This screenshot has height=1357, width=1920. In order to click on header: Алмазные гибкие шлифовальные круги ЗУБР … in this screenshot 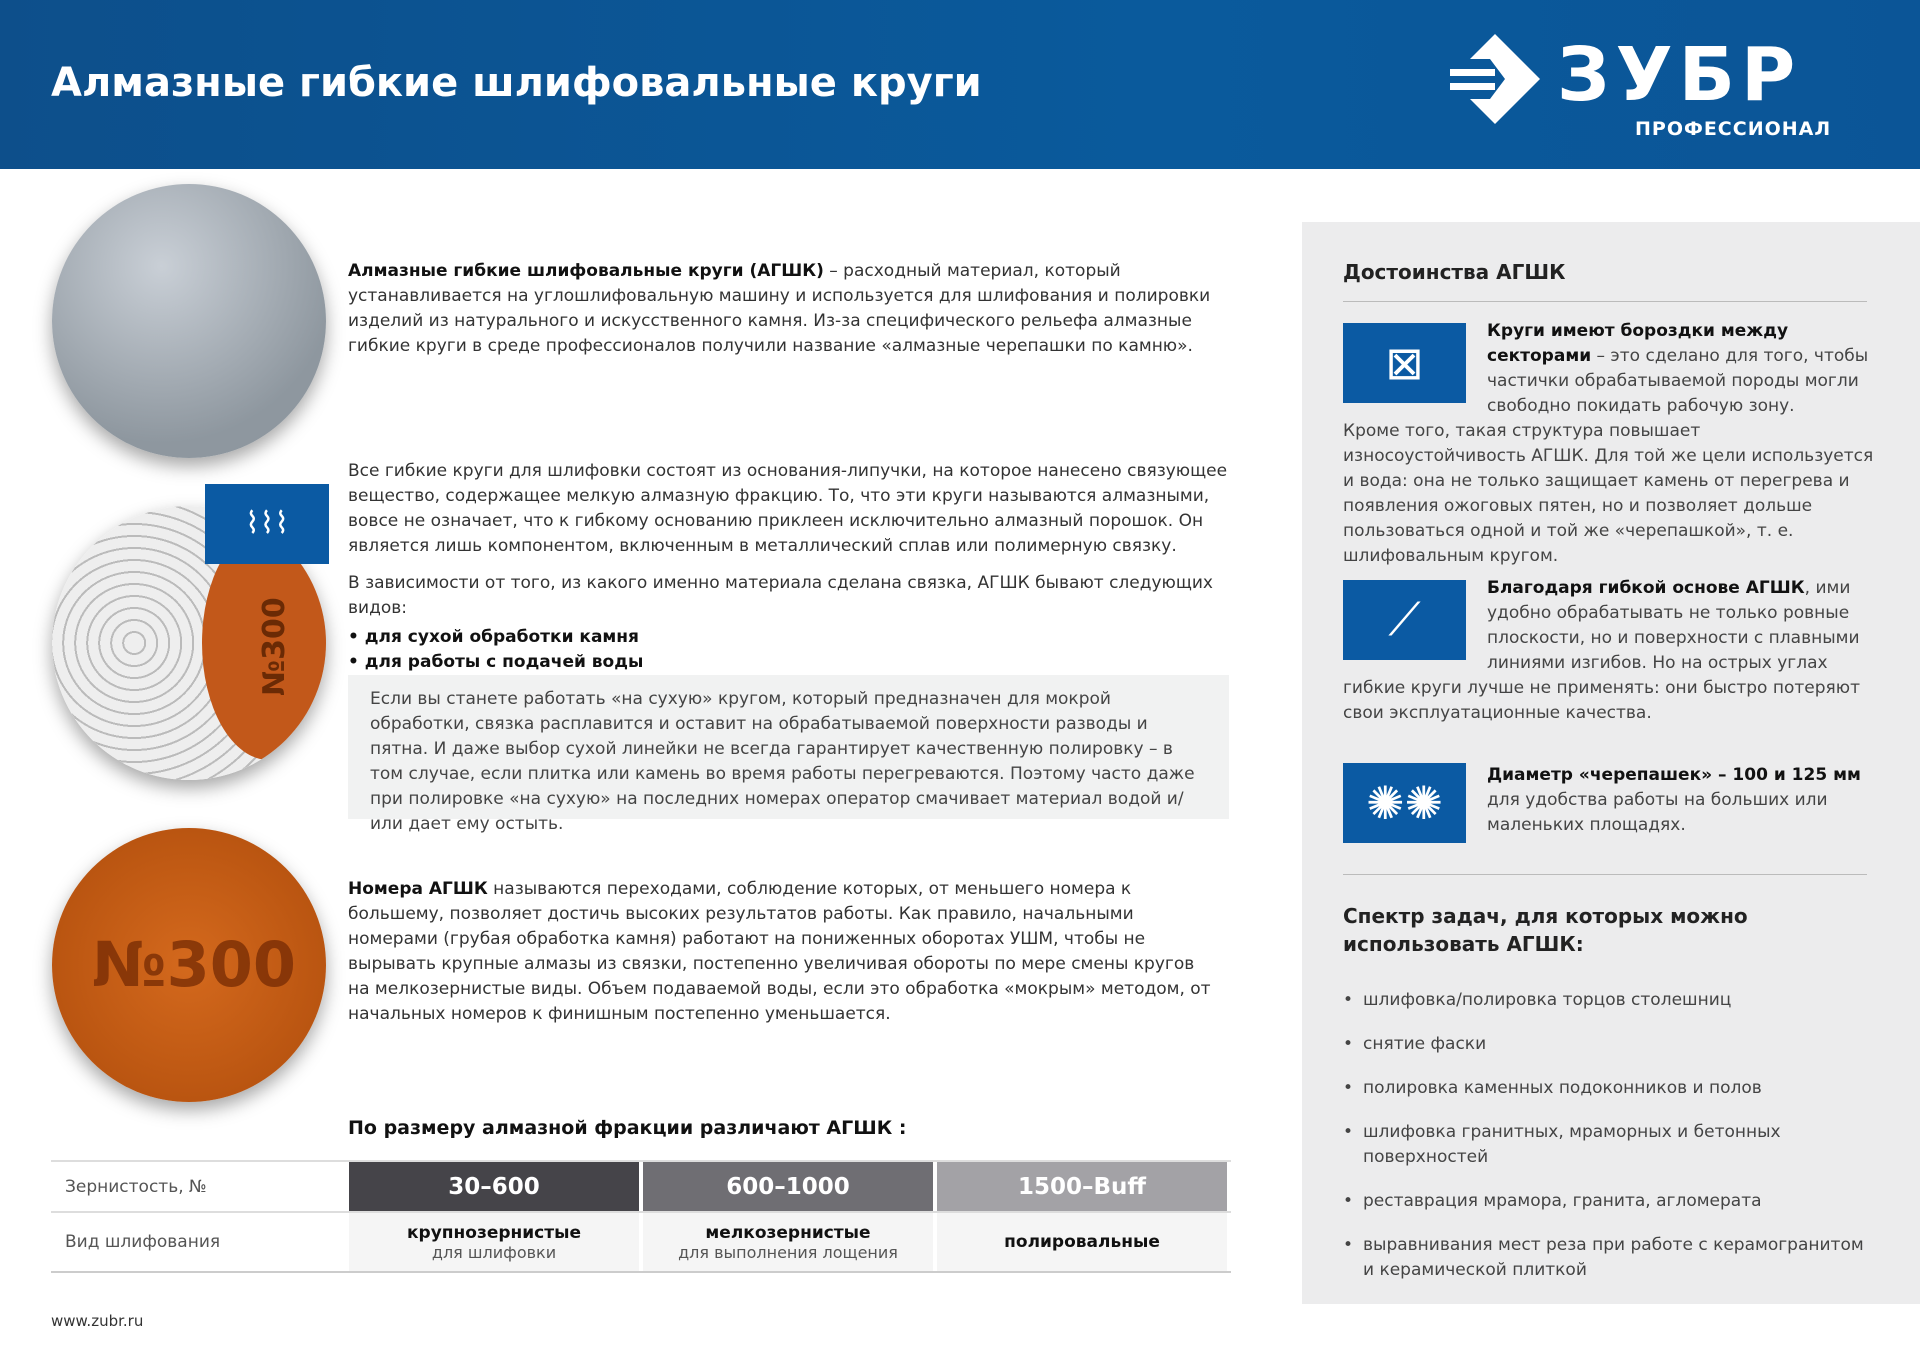, I will do `click(960, 84)`.